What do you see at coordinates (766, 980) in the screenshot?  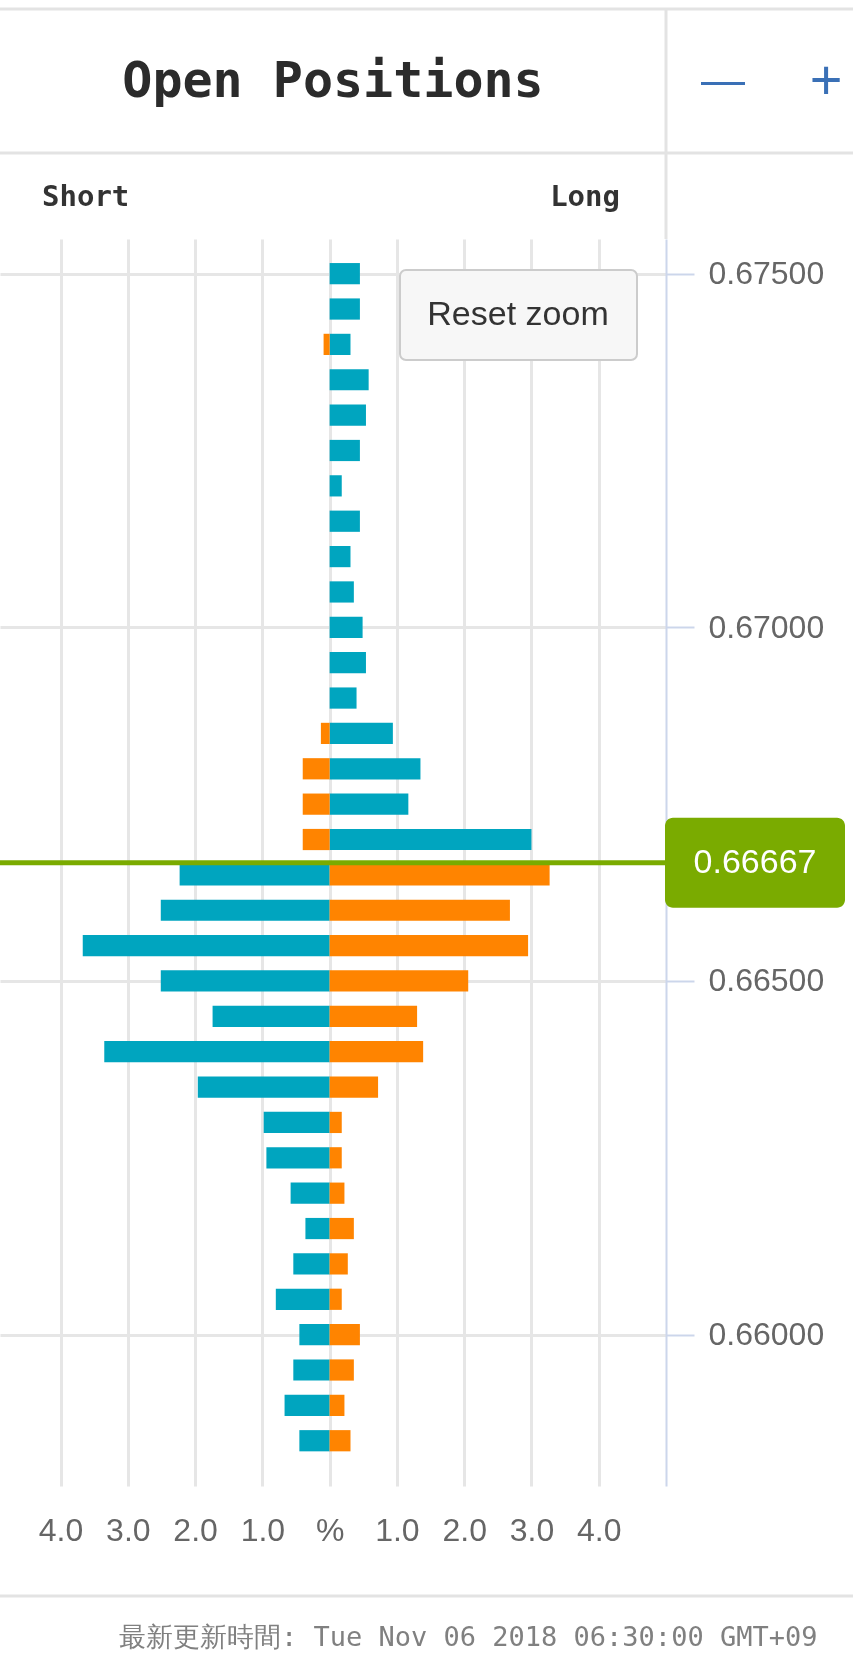 I see `y-tick-label: 0.66500` at bounding box center [766, 980].